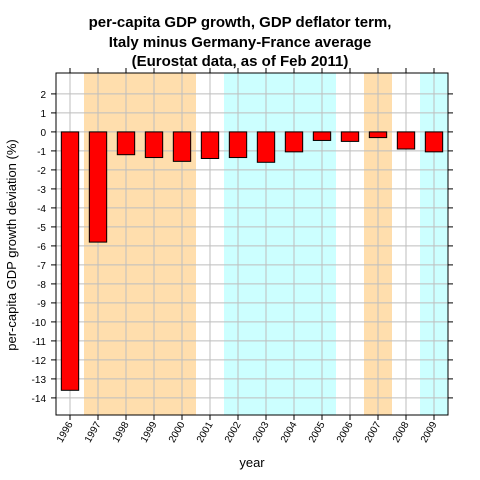 The width and height of the screenshot is (480, 480). What do you see at coordinates (41, 228) in the screenshot?
I see `y-tick-label-m5: -5` at bounding box center [41, 228].